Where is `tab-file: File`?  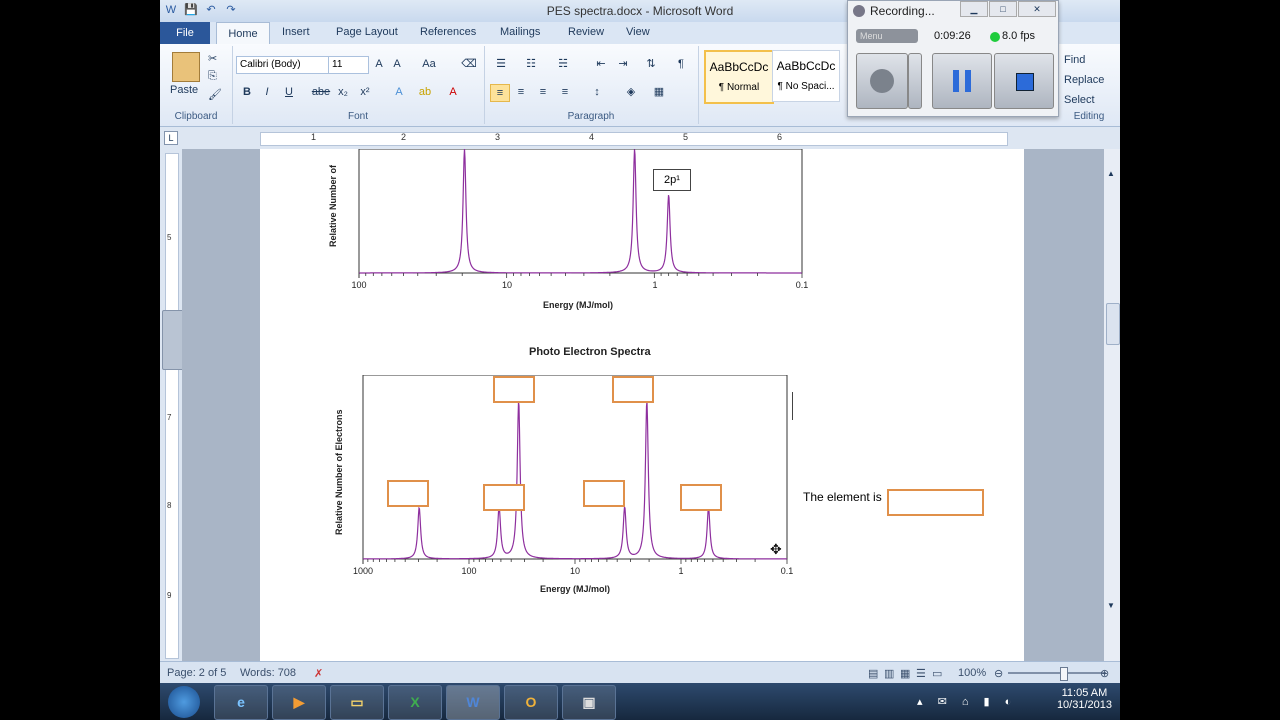
tab-file: File is located at coordinates (185, 33).